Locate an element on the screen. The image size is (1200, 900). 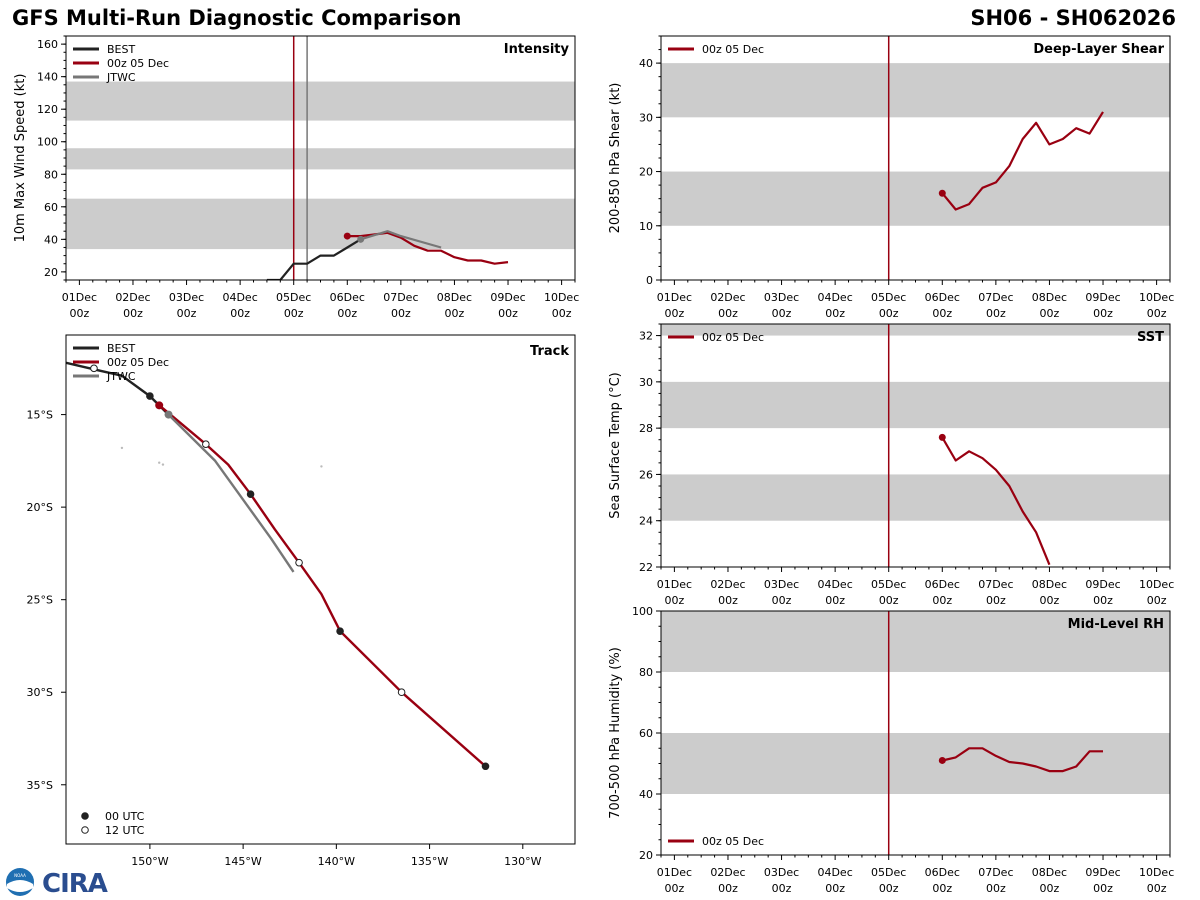
series-line-jtwc is located at coordinates (401, 239).